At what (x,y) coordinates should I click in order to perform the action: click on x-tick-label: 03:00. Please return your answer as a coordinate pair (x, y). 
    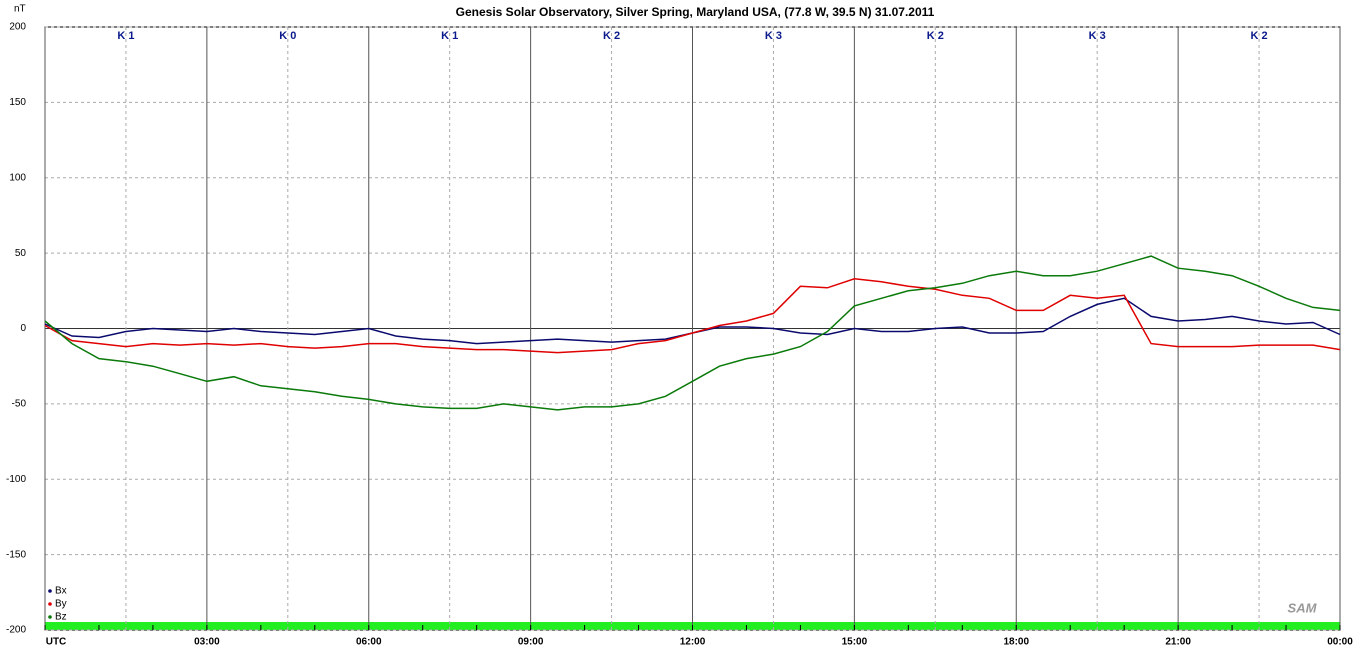
    Looking at the image, I should click on (207, 642).